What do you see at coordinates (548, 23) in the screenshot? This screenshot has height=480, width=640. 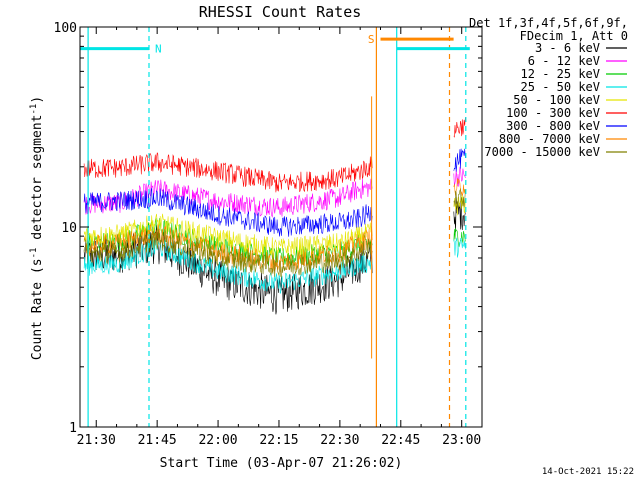 I see `legend-header-line-1: Det 1f,3f,4f,5f,6f,9f,` at bounding box center [548, 23].